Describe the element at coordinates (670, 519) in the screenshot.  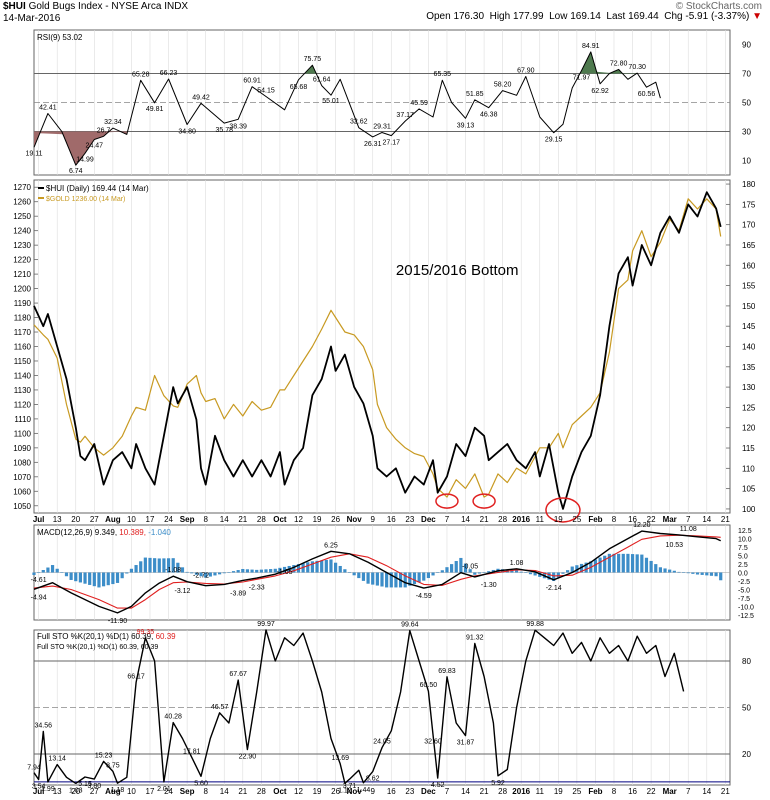
I see `x-tick-label: Mar` at that location.